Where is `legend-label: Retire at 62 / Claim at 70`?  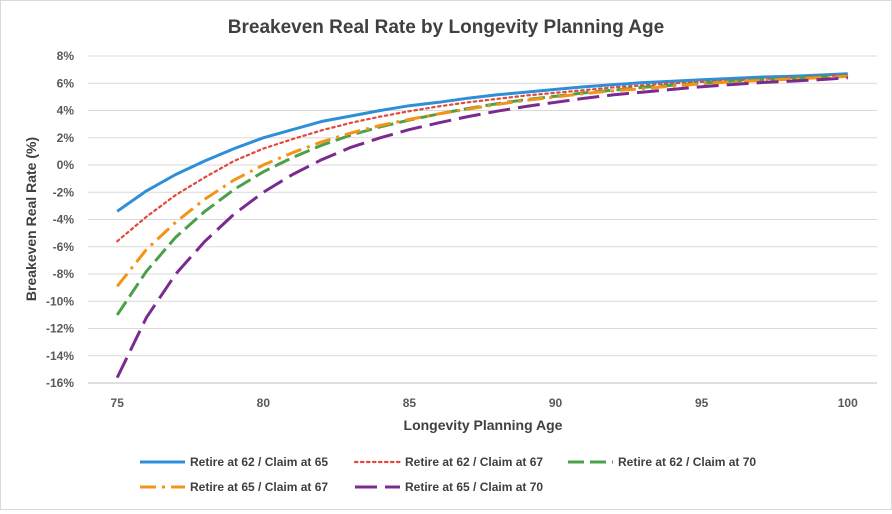
legend-label: Retire at 62 / Claim at 70 is located at coordinates (687, 462).